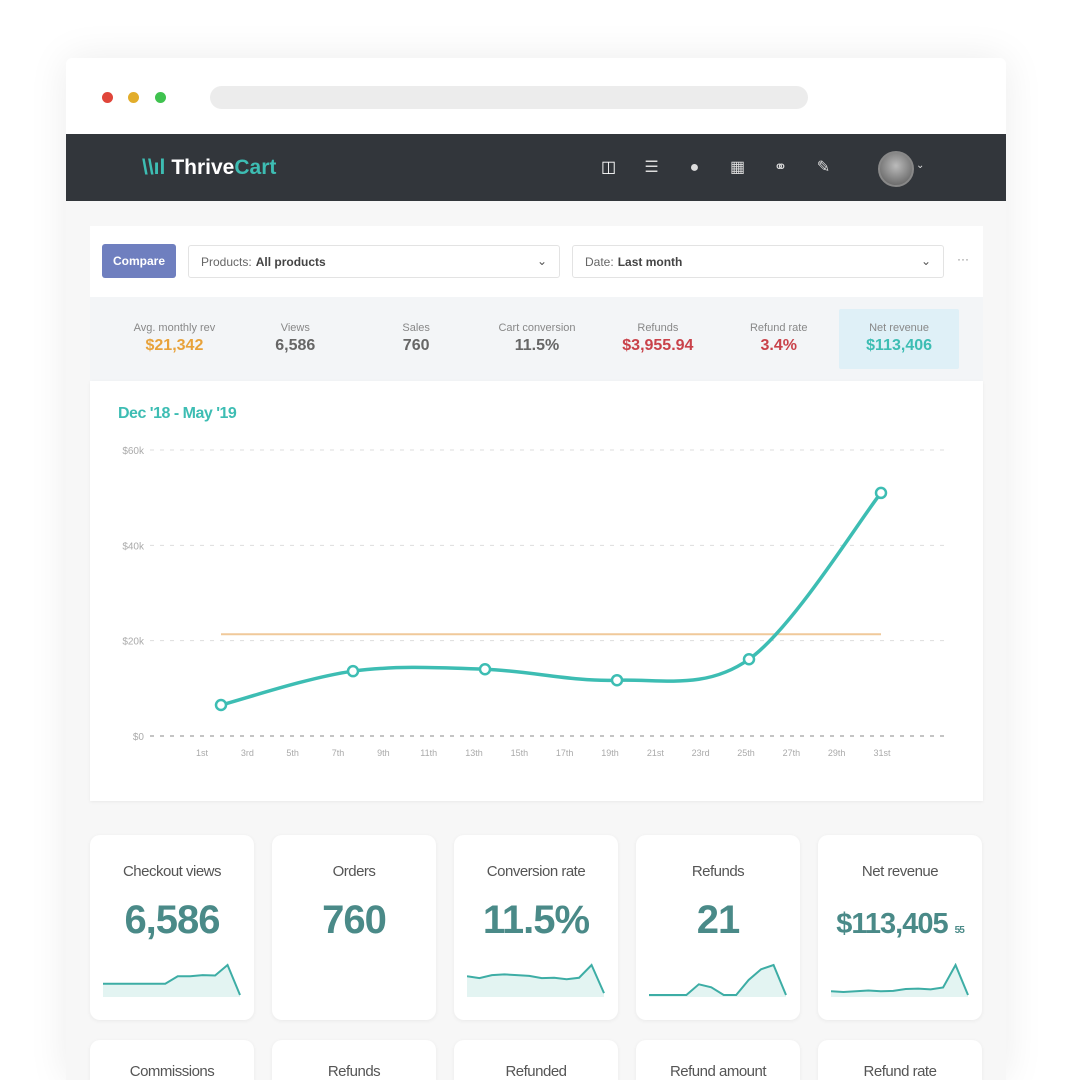 The width and height of the screenshot is (1072, 1080). I want to click on stat-4: Refunds $3,955.94, so click(657, 339).